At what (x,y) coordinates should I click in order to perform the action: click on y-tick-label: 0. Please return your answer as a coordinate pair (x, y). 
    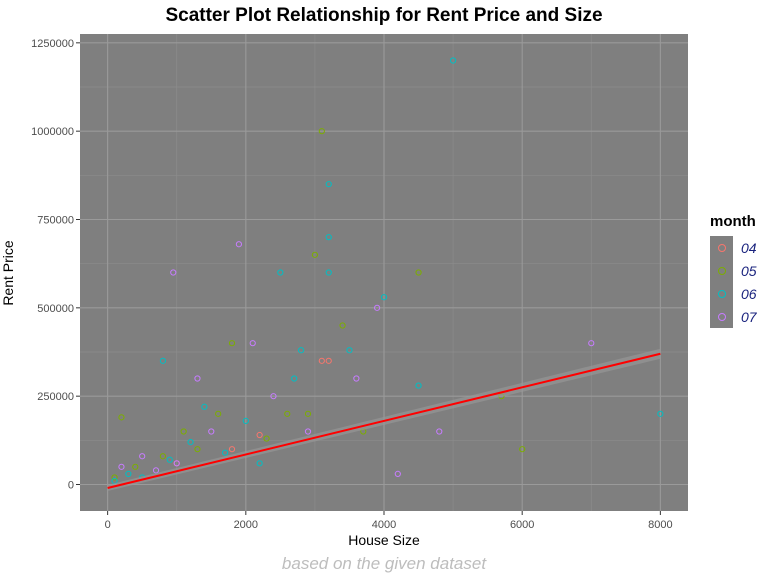
    Looking at the image, I should click on (71, 486).